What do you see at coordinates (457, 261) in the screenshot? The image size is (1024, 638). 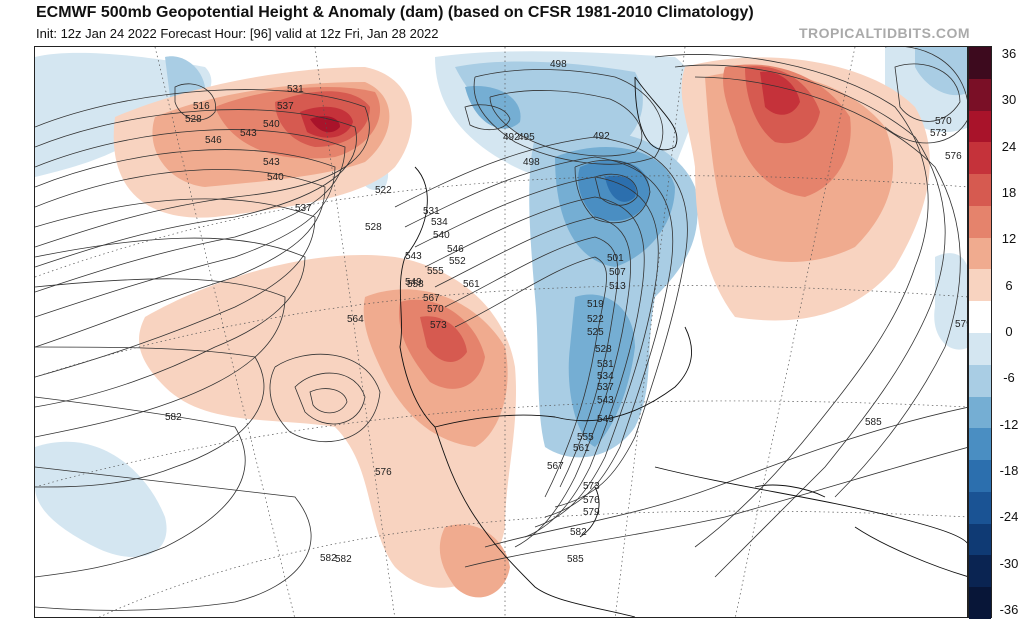 I see `contour-height-label: 552` at bounding box center [457, 261].